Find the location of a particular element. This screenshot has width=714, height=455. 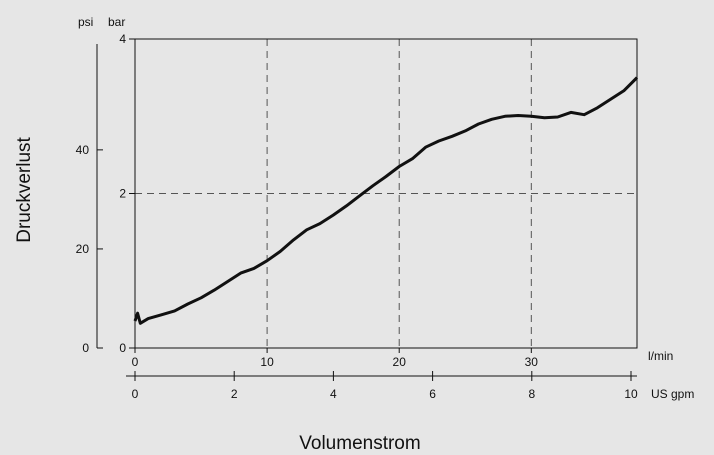

y-tick-label: 4 is located at coordinates (122, 39).